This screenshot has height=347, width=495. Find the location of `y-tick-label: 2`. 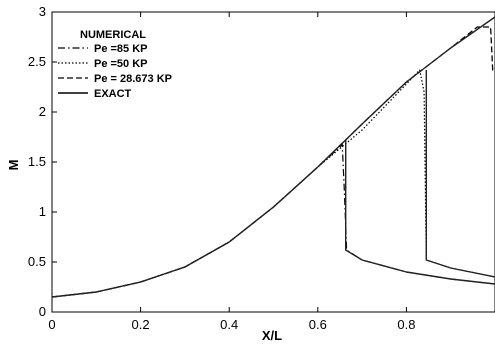

y-tick-label: 2 is located at coordinates (42, 111).